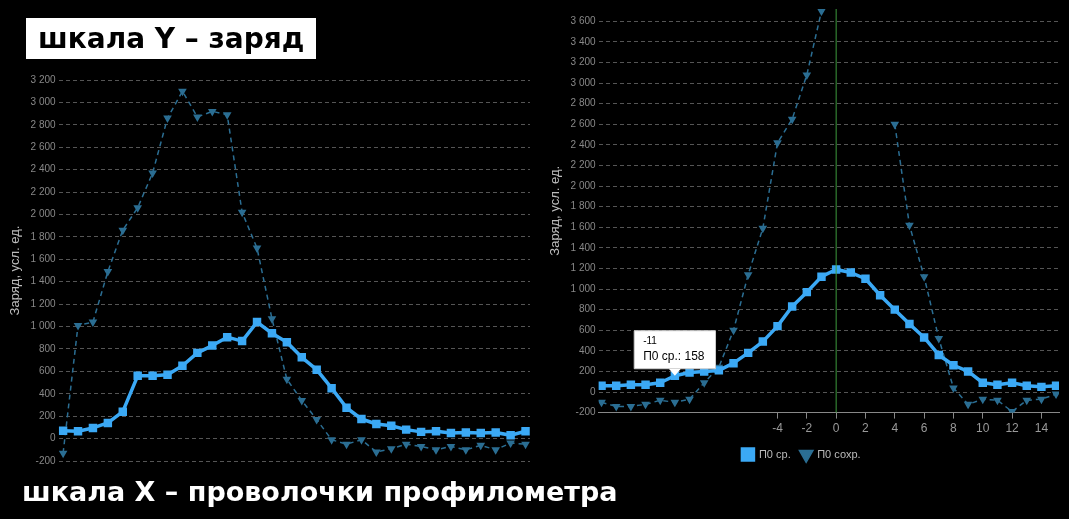 This screenshot has height=519, width=1069. What do you see at coordinates (583, 21) in the screenshot?
I see `y-tick-label: 3 600` at bounding box center [583, 21].